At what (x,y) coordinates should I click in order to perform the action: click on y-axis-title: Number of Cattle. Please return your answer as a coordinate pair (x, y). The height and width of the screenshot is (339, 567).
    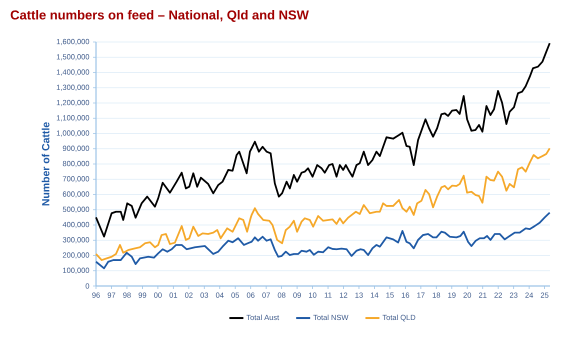
    Looking at the image, I should click on (46, 164).